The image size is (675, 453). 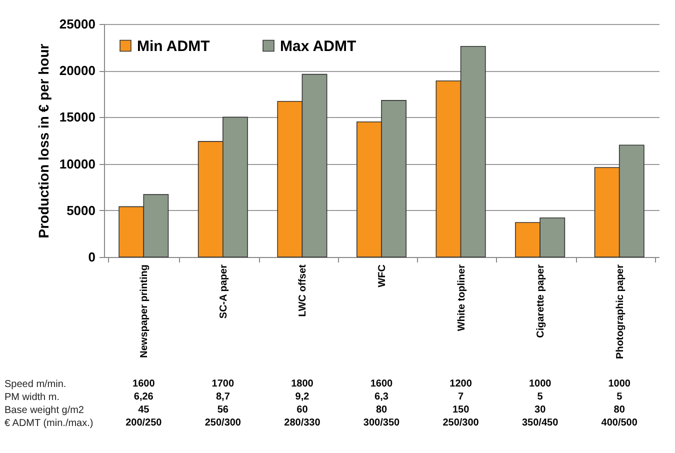 I want to click on text: 280/330, so click(x=302, y=423).